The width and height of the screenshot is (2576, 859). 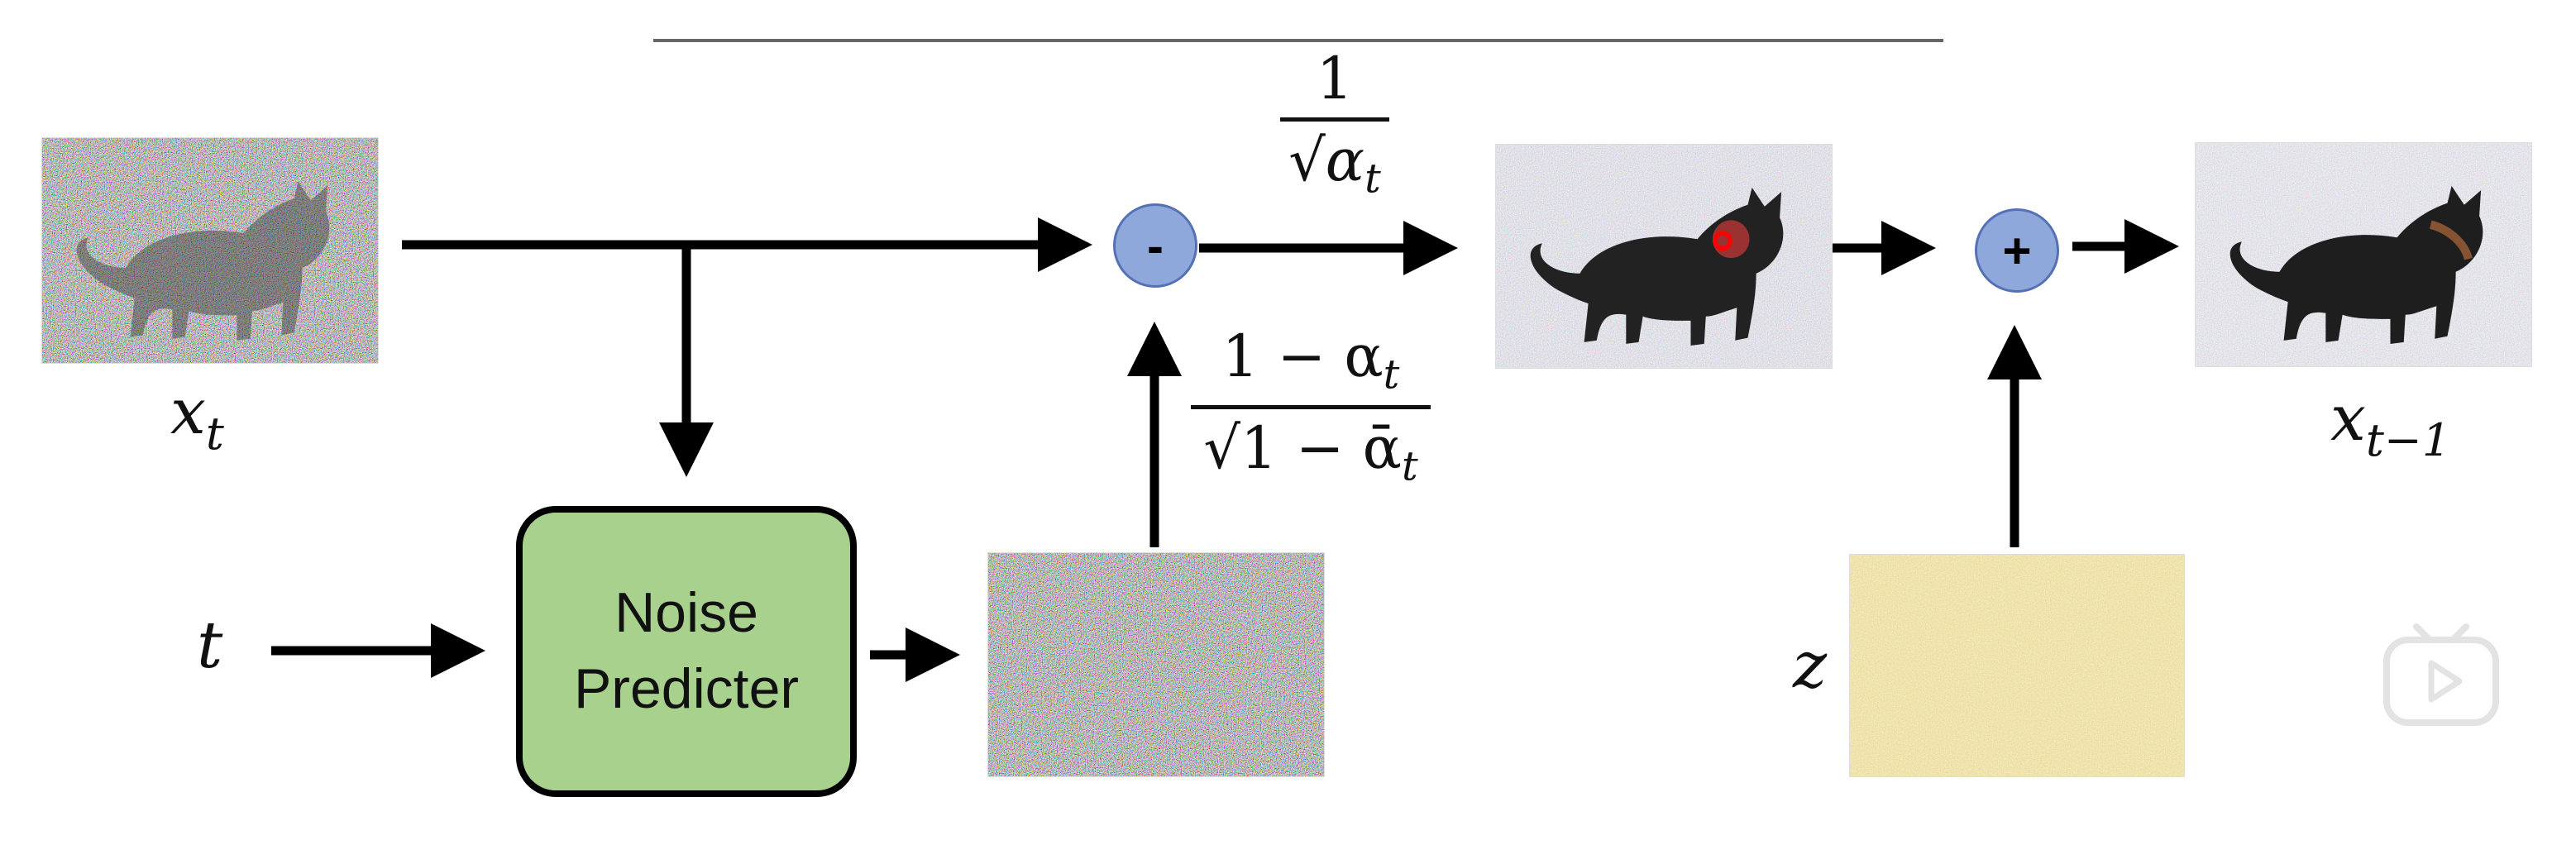 I want to click on noise-fraction-bar, so click(x=1311, y=406).